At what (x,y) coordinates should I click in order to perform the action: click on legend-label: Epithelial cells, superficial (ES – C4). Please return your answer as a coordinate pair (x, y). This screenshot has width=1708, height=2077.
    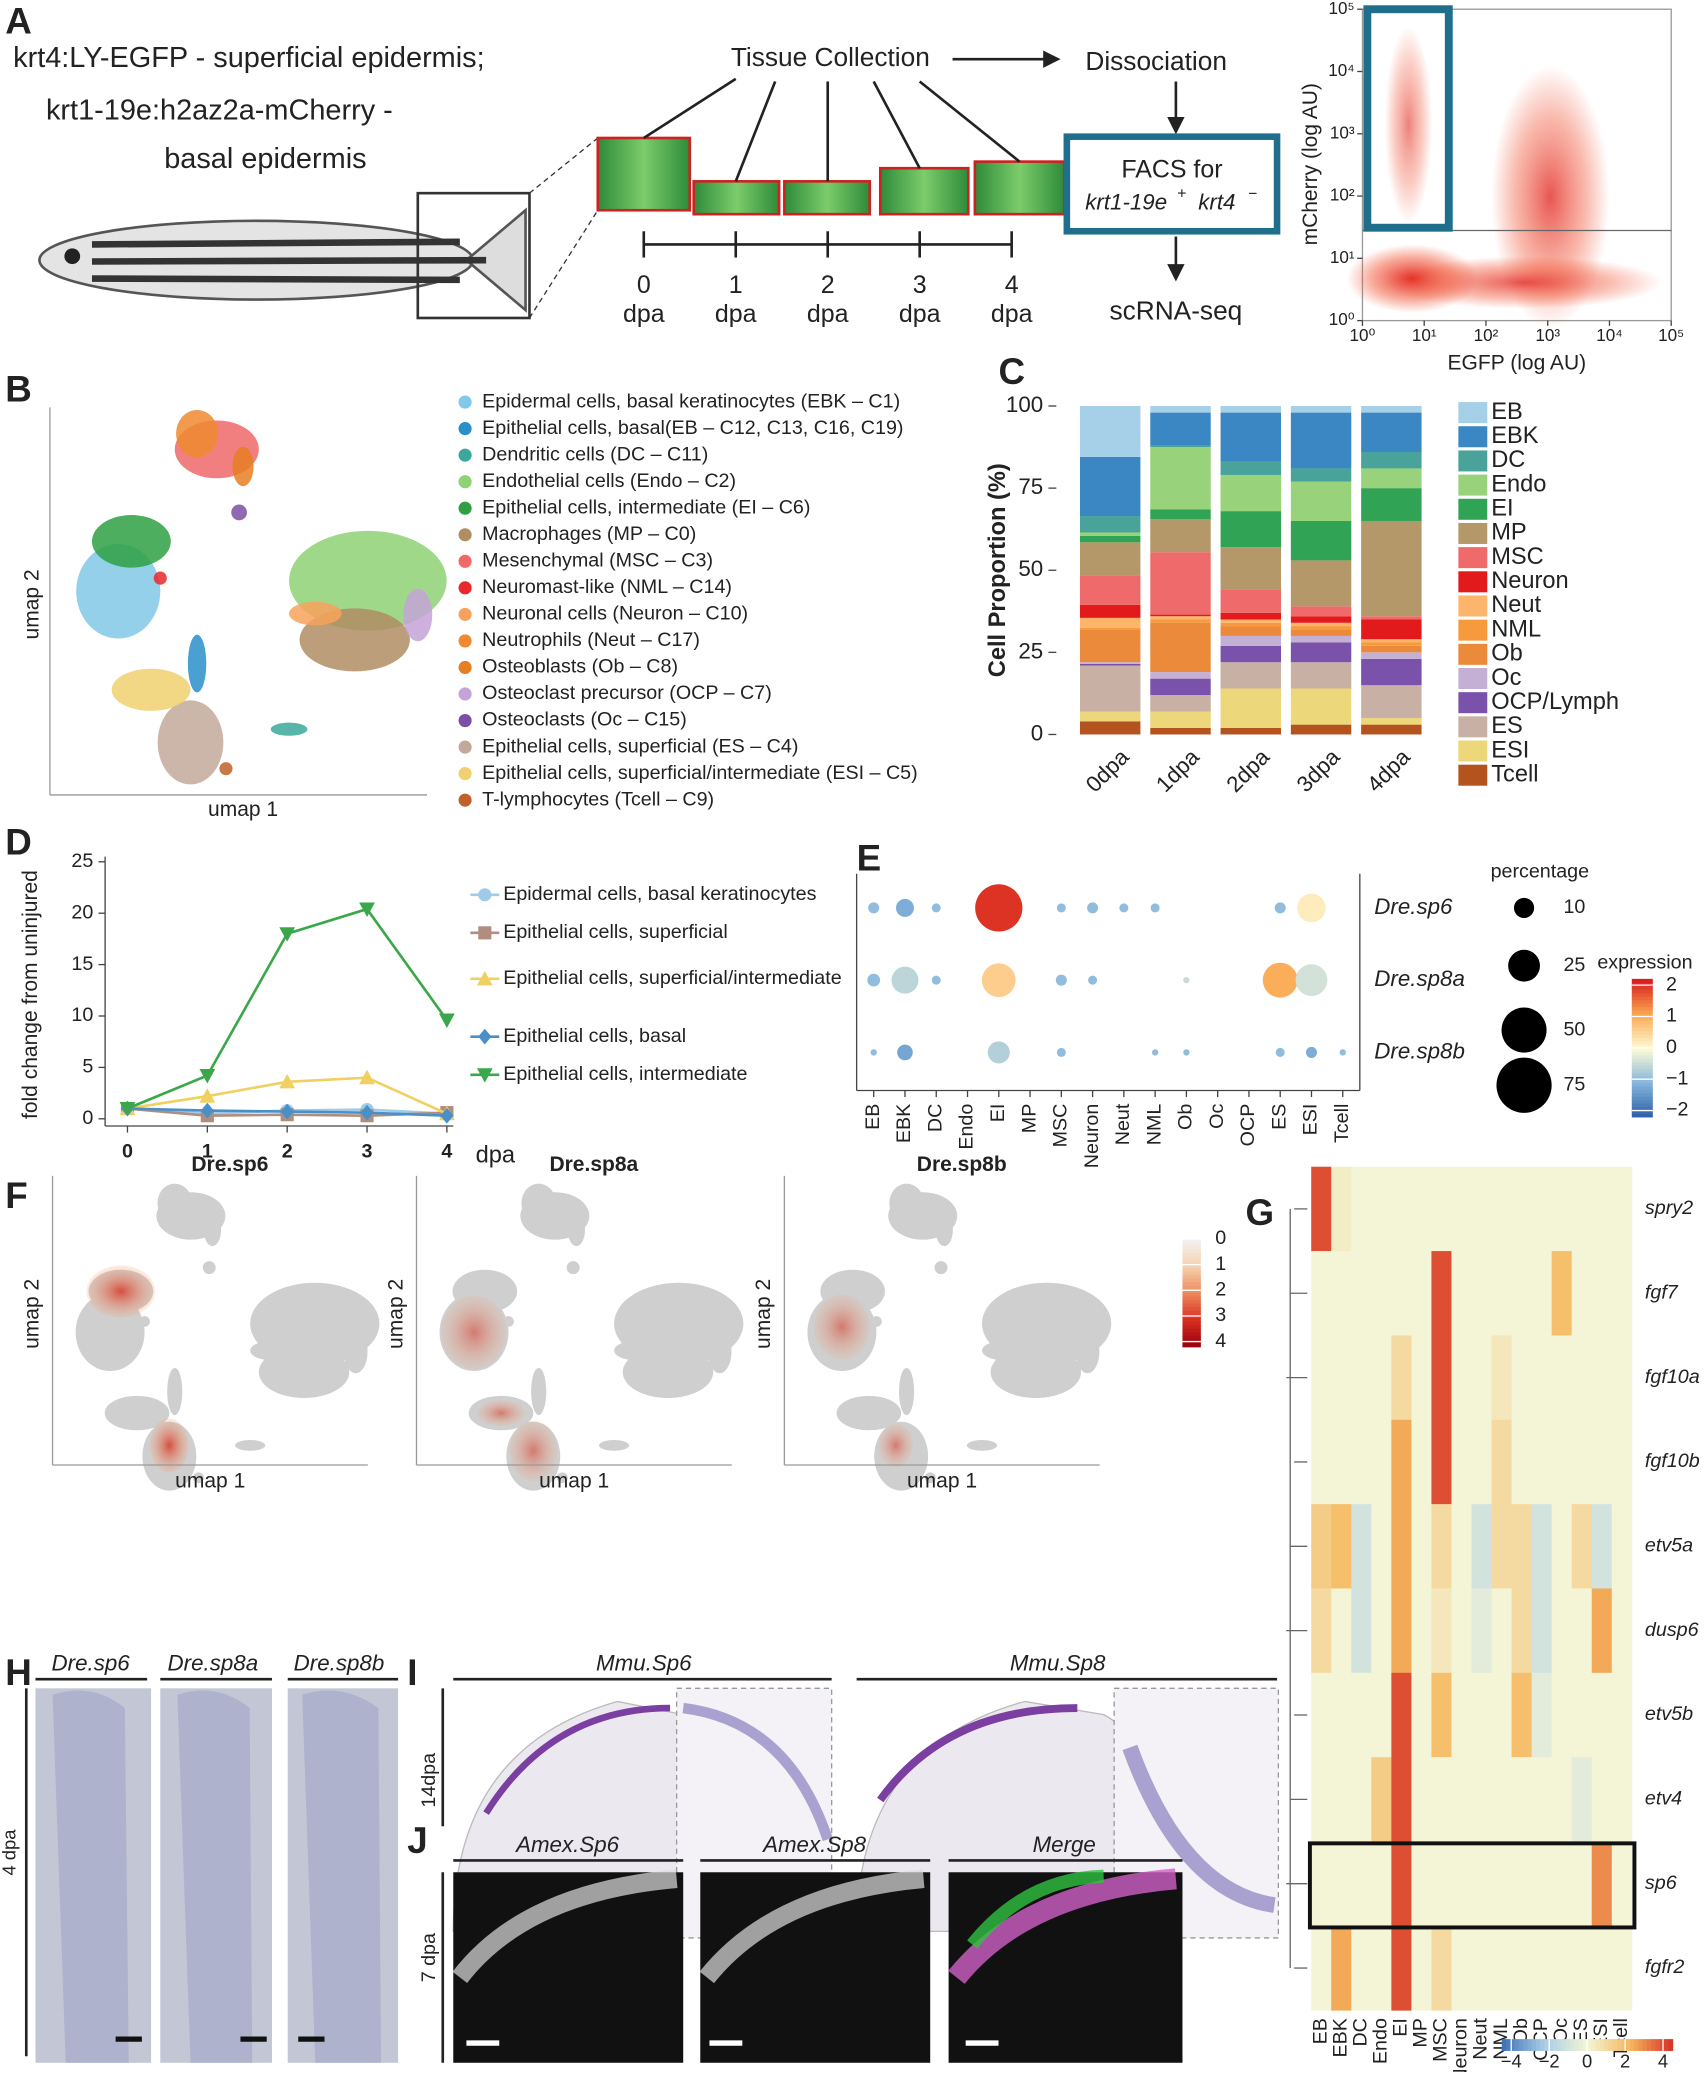
    Looking at the image, I should click on (640, 746).